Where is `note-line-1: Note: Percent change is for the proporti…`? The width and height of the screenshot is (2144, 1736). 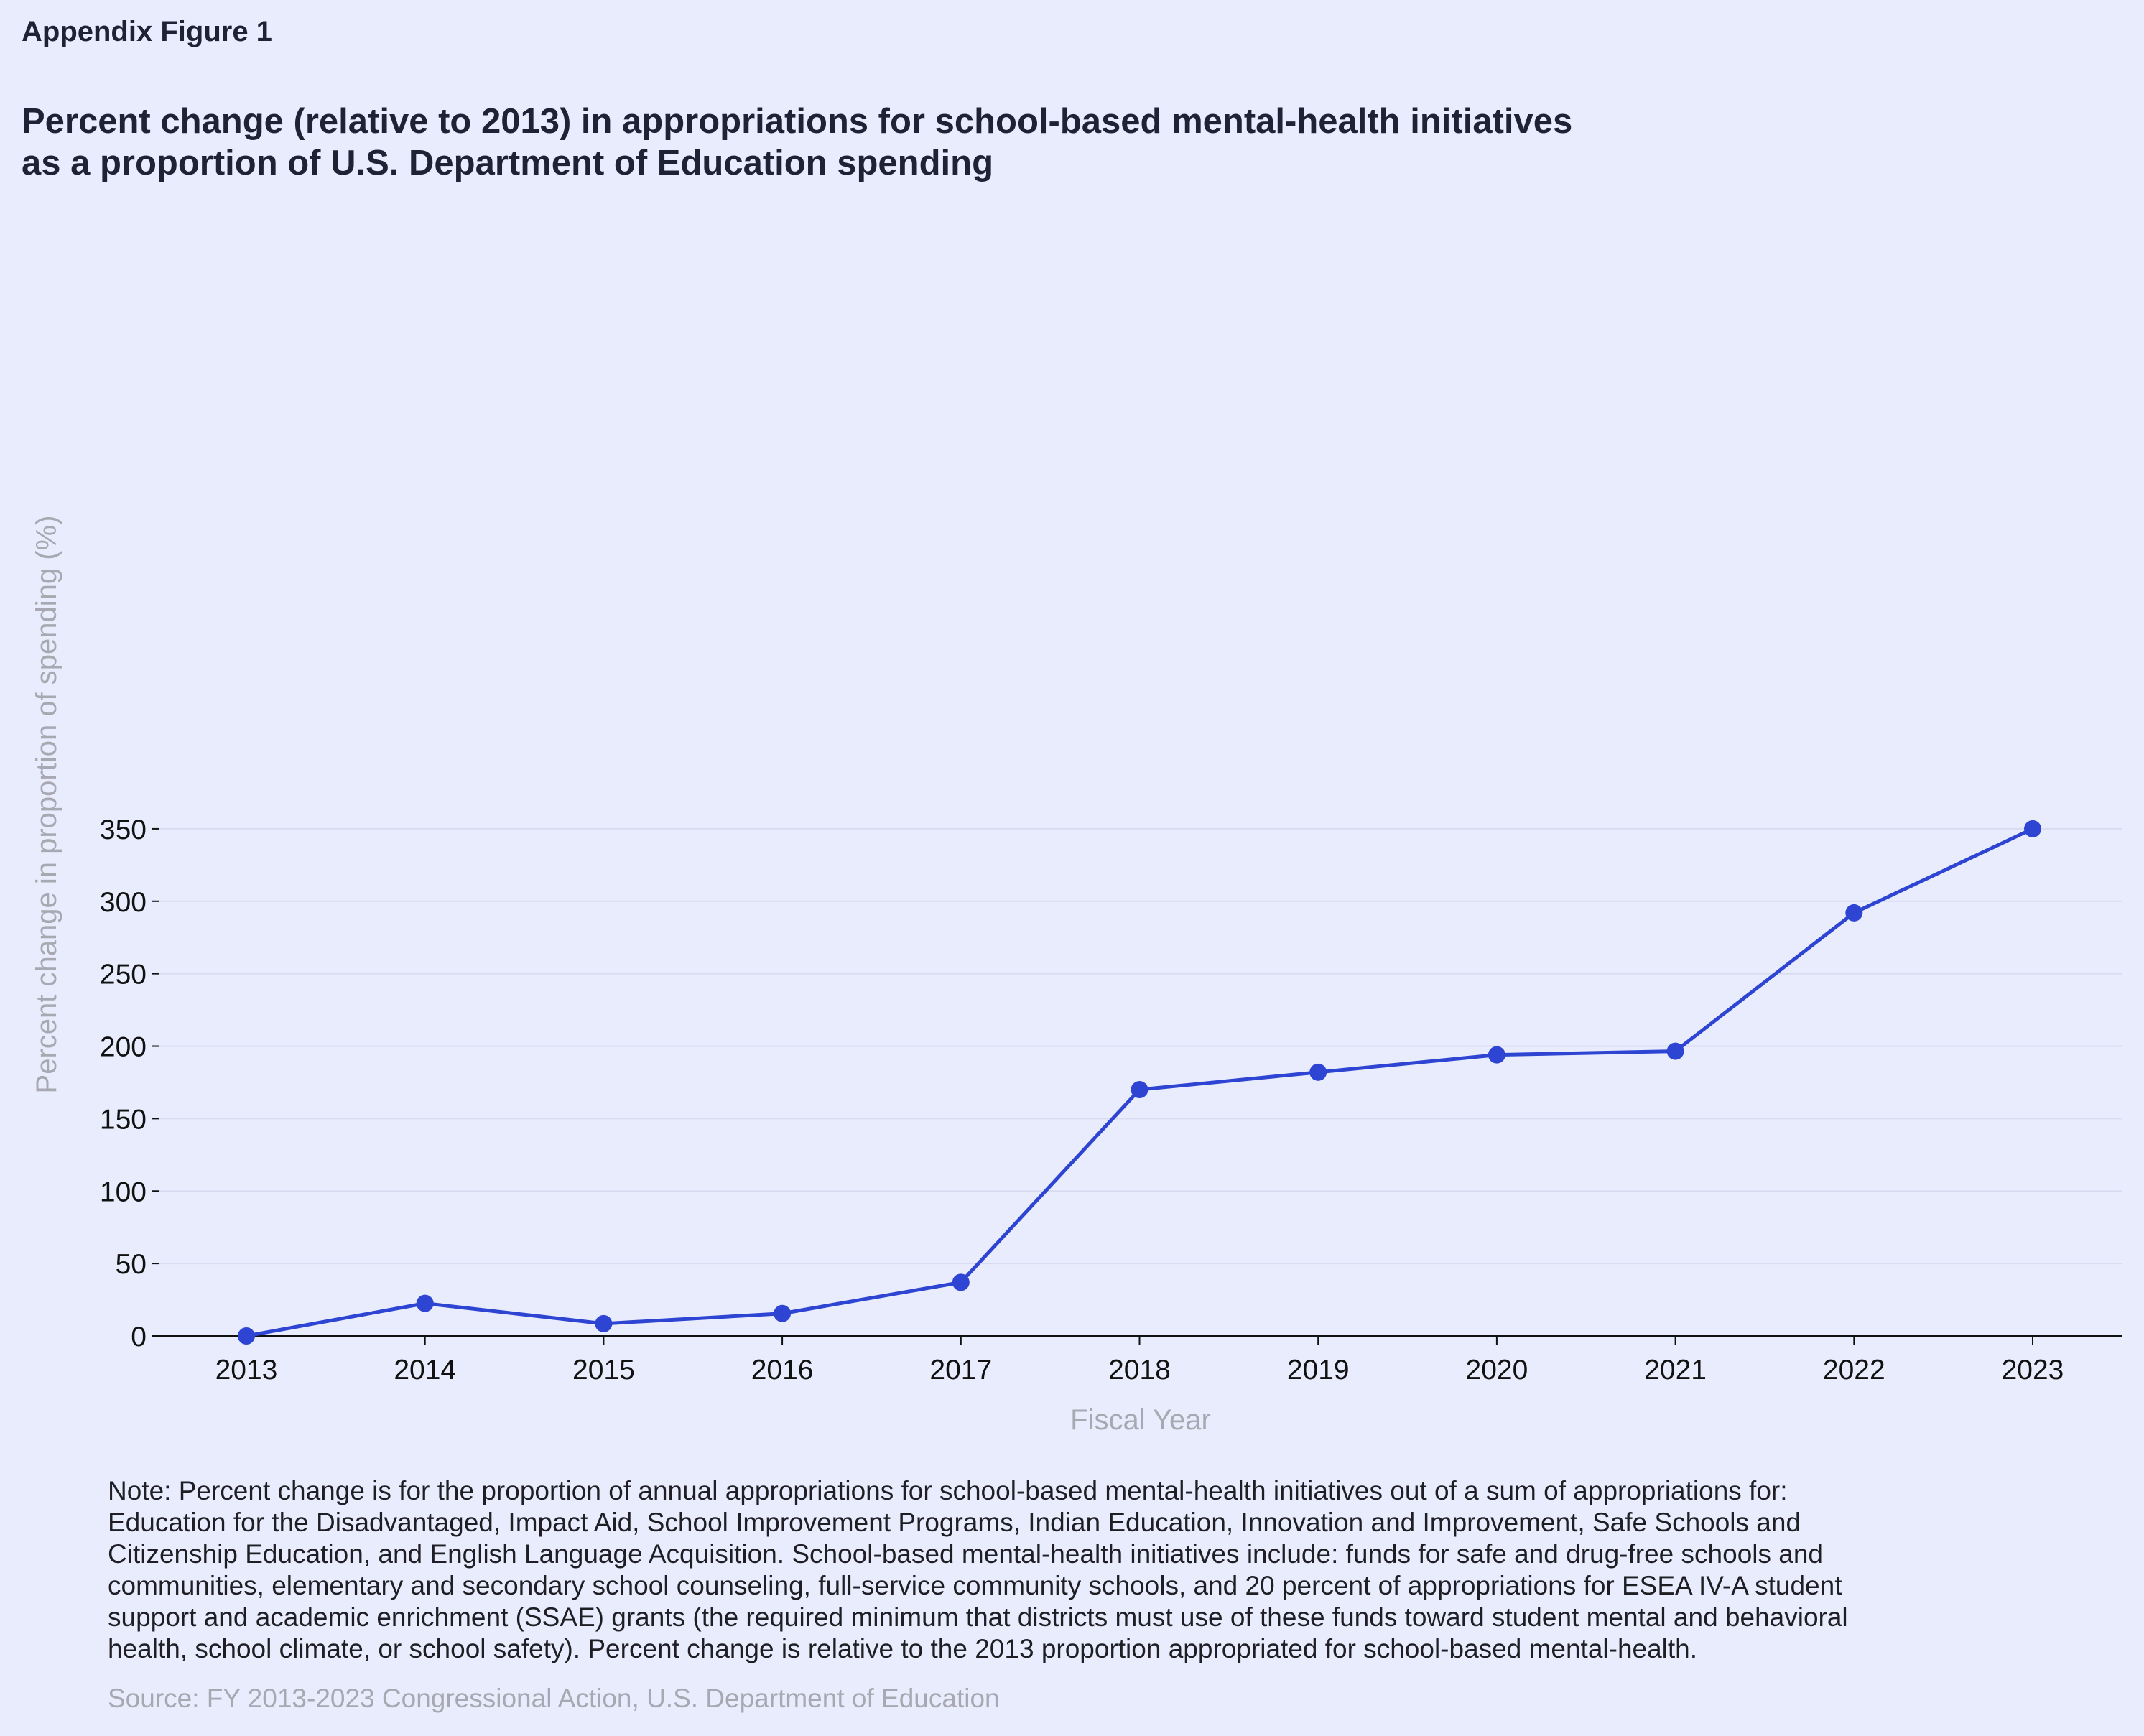
note-line-1: Note: Percent change is for the proporti… is located at coordinates (948, 1490).